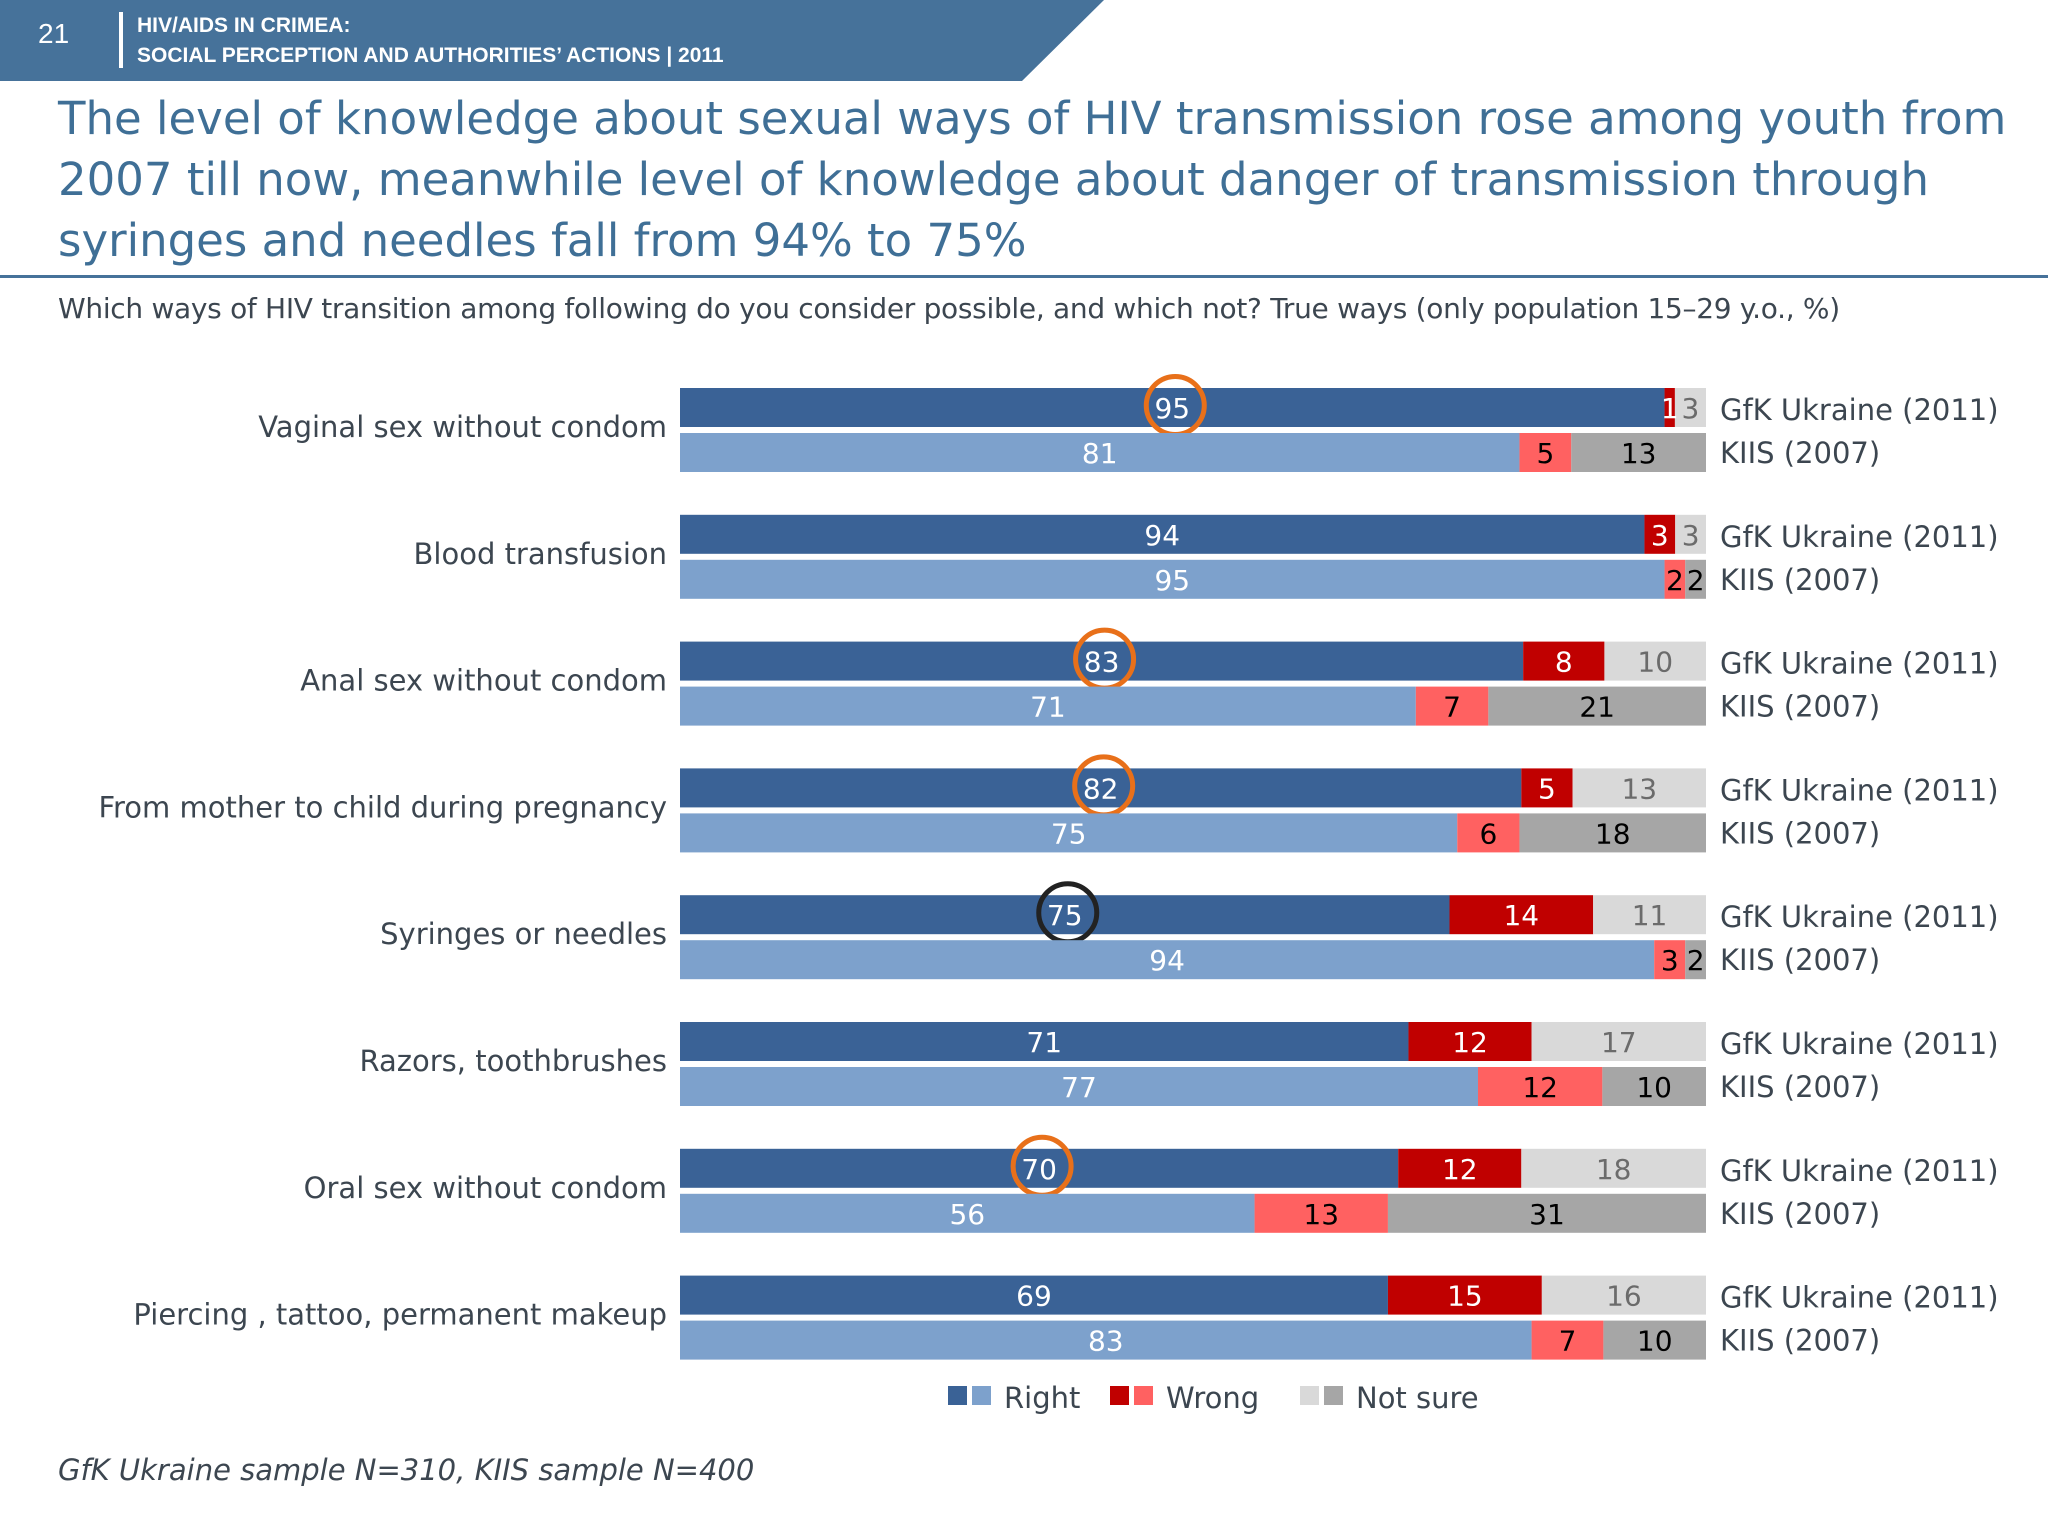 Image resolution: width=2048 pixels, height=1536 pixels. I want to click on header-divider, so click(121, 40).